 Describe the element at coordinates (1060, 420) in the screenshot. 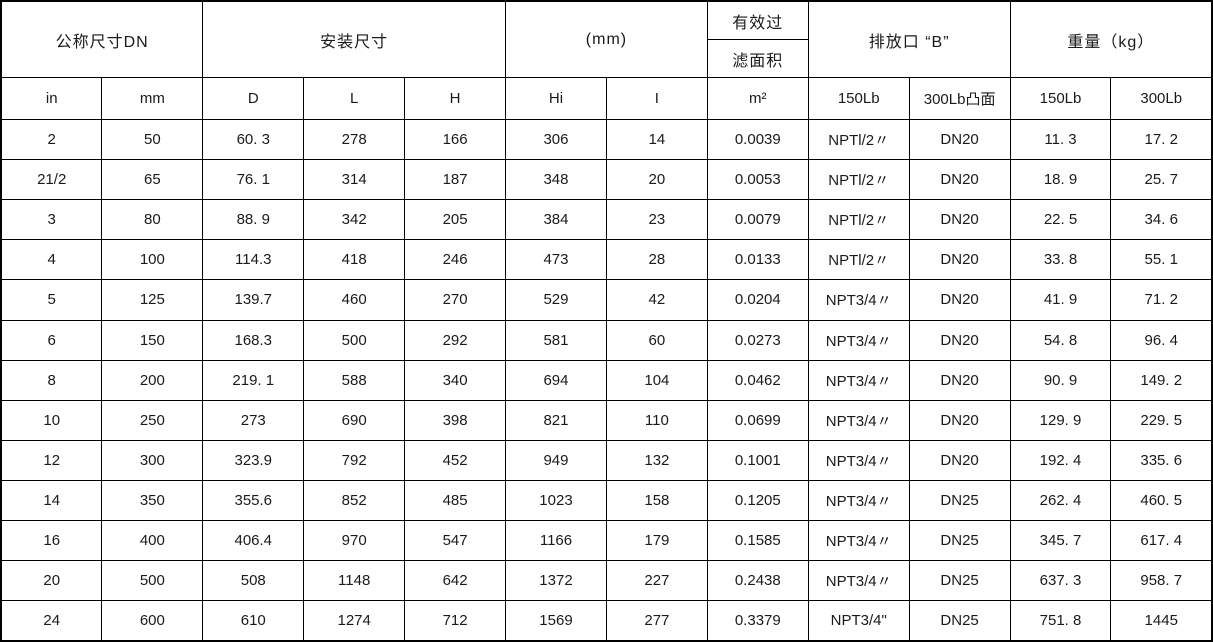

I see `table-cell: 129. 9` at that location.